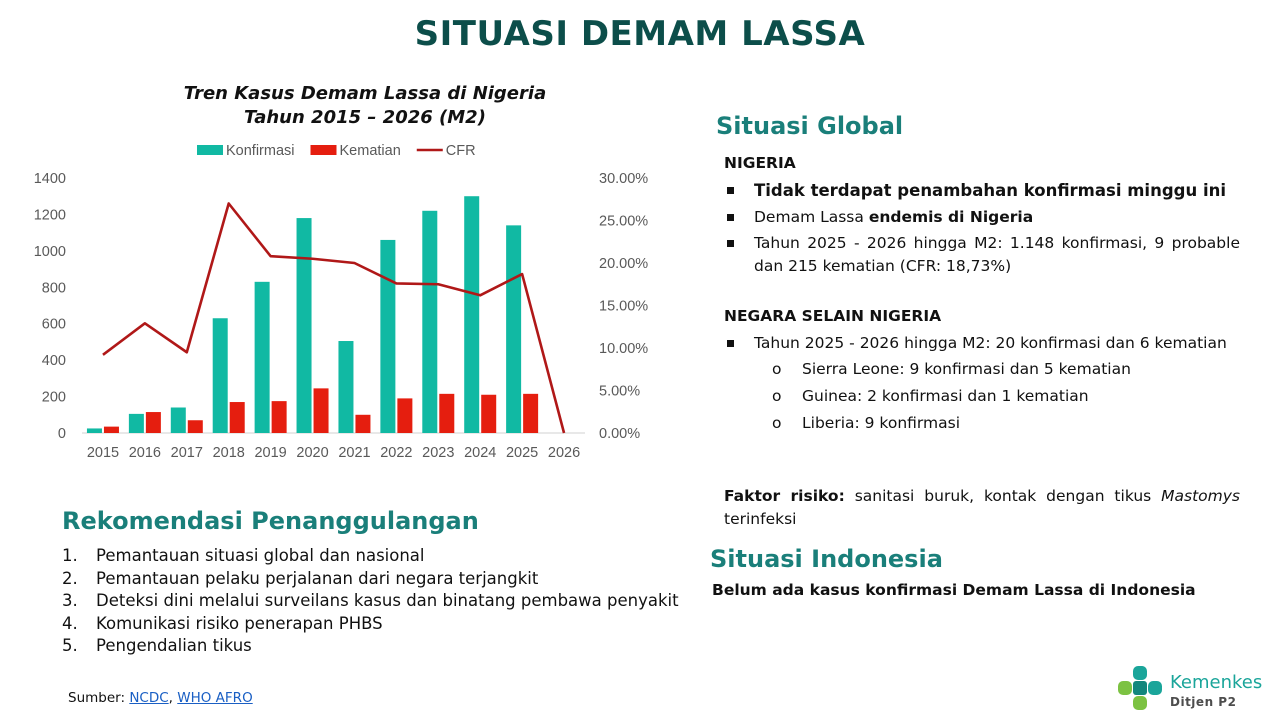 The height and width of the screenshot is (720, 1280). What do you see at coordinates (323, 150) in the screenshot?
I see `legend-swatch-kematian` at bounding box center [323, 150].